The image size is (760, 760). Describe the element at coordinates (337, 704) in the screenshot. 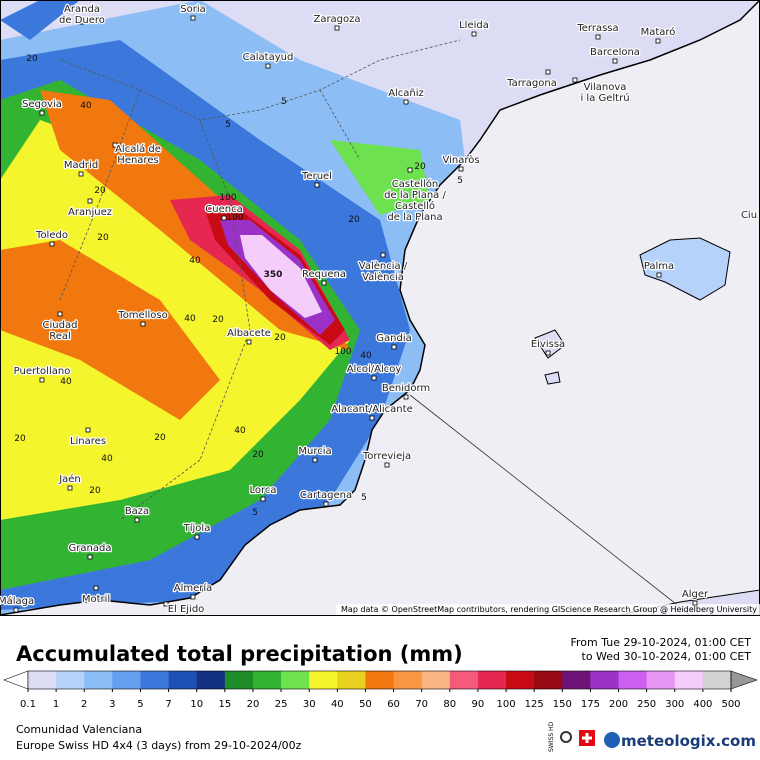

I see `colorbar-tick-label: 40` at that location.